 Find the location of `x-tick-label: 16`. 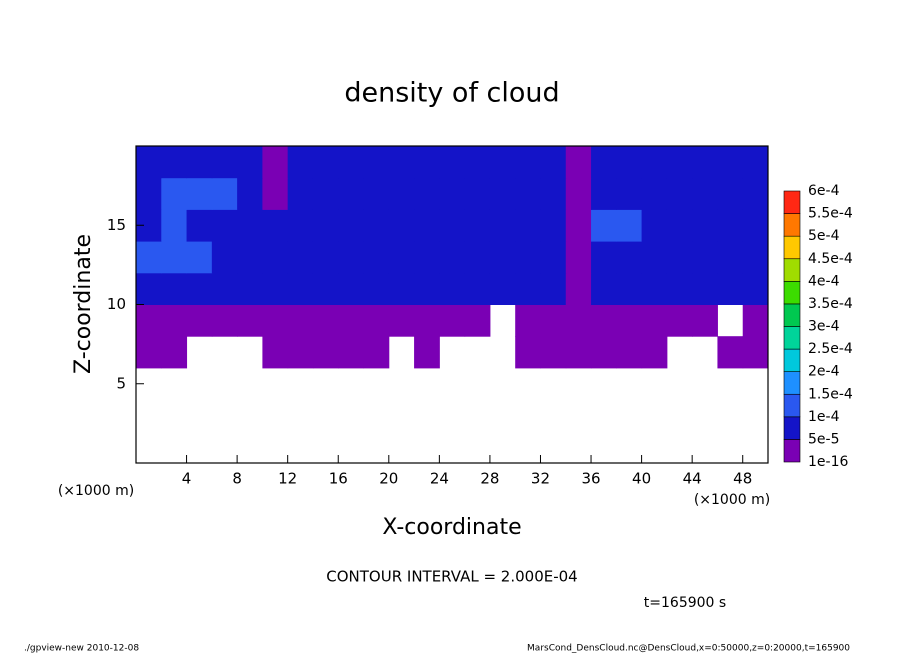

x-tick-label: 16 is located at coordinates (338, 479).